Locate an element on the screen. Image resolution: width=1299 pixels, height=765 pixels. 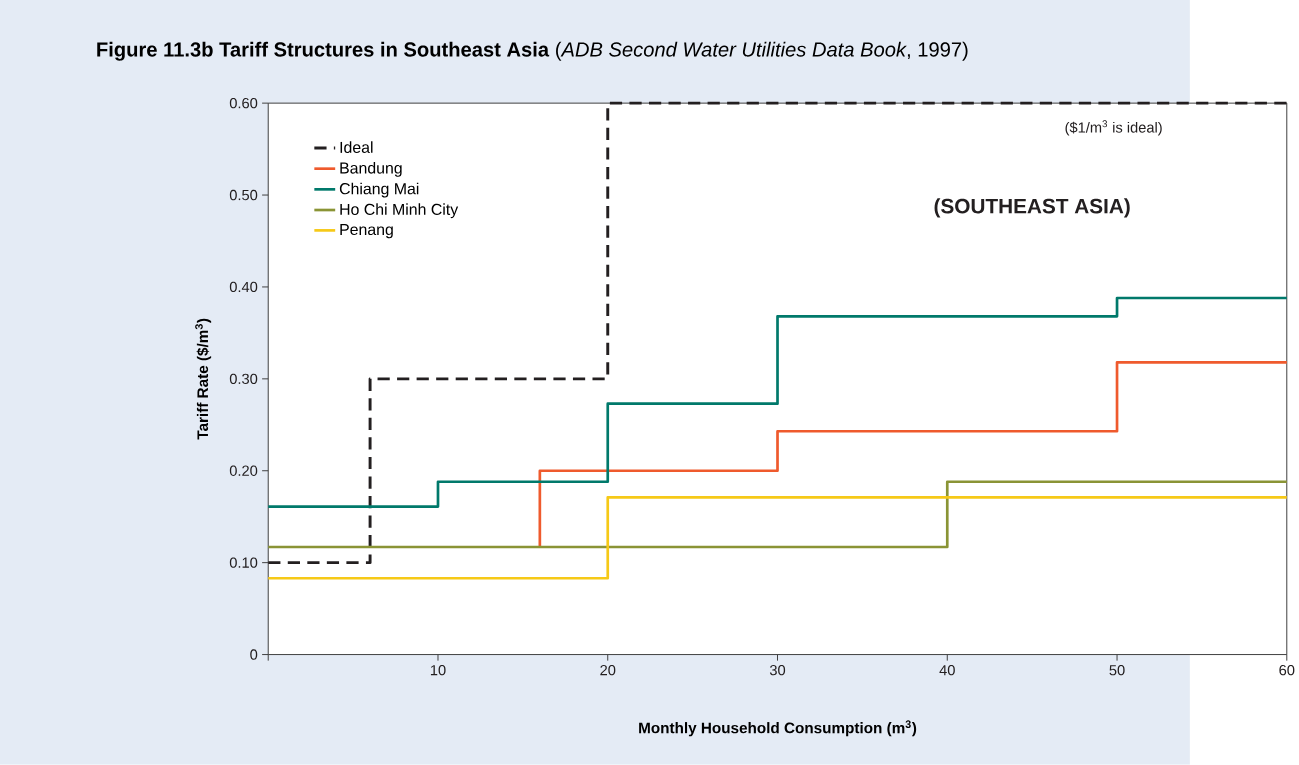
x-tick-label: 50 is located at coordinates (1117, 670).